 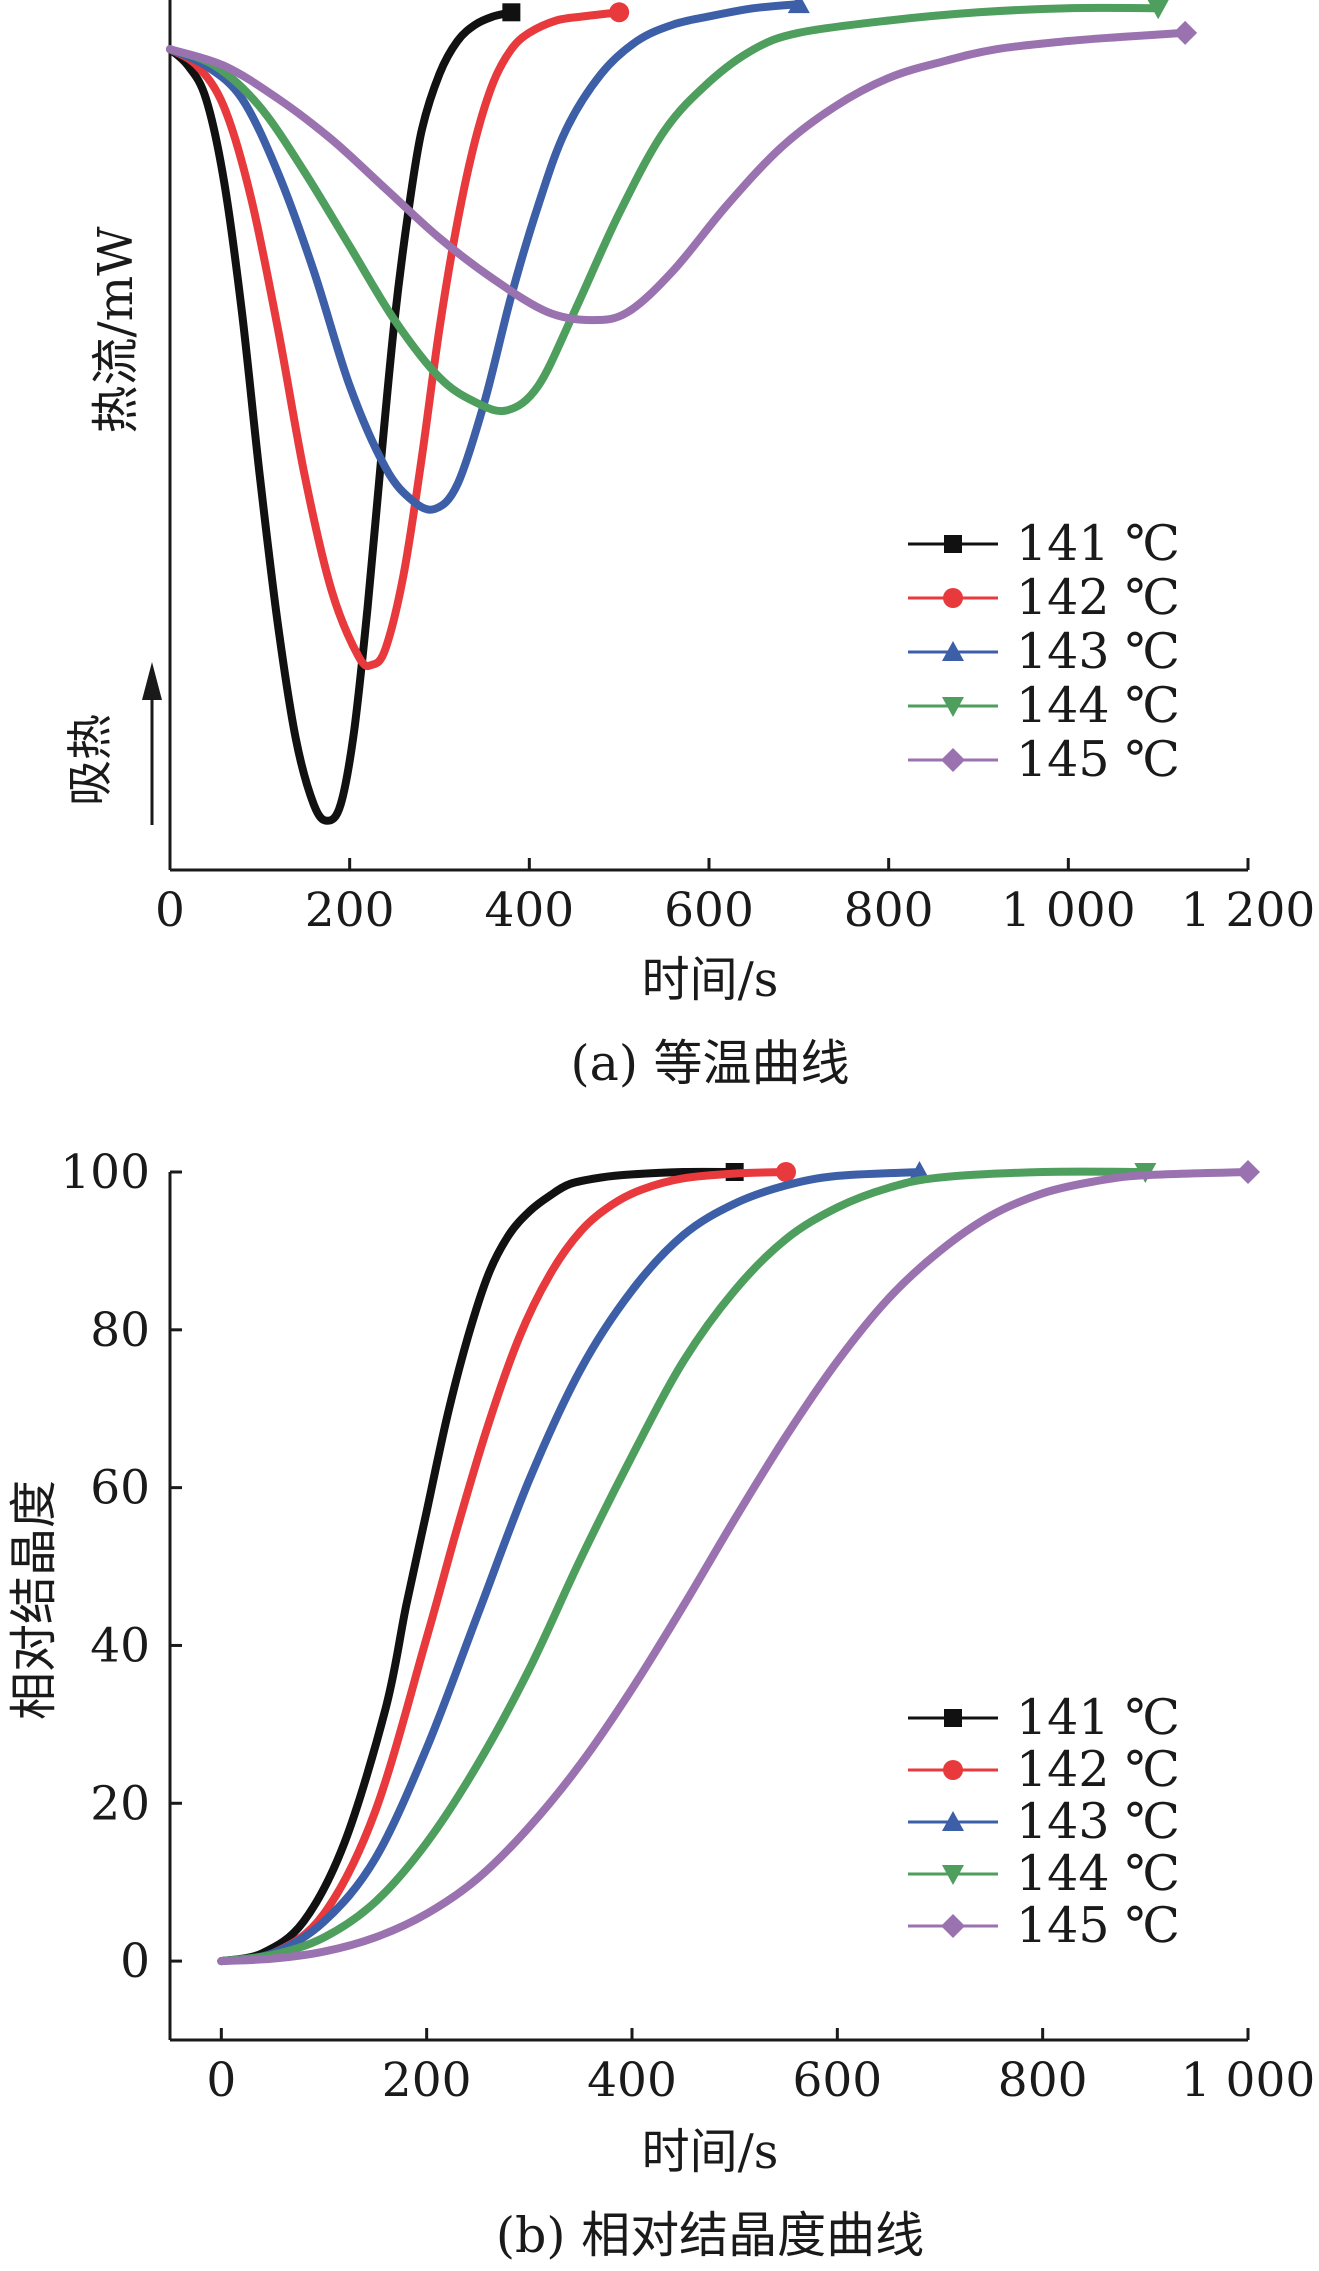 What do you see at coordinates (152, 743) in the screenshot?
I see `endotherm-arrow-icon` at bounding box center [152, 743].